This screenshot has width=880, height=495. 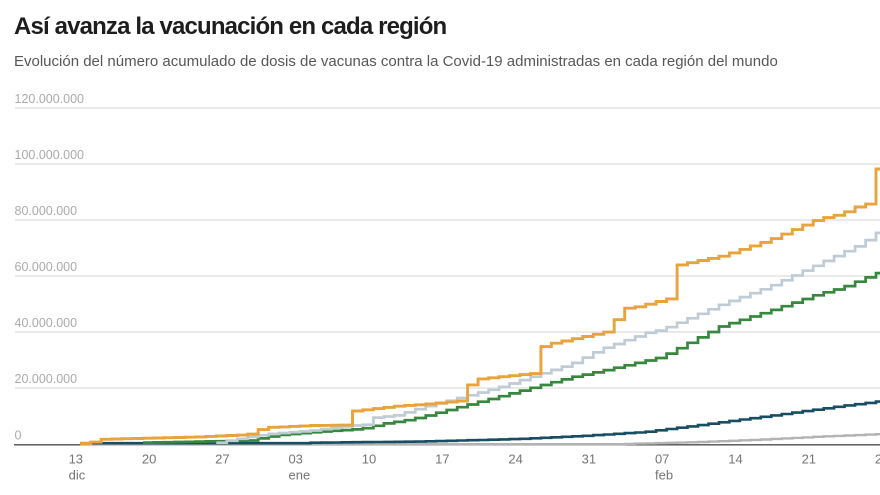 What do you see at coordinates (300, 475) in the screenshot?
I see `svg-text: ene` at bounding box center [300, 475].